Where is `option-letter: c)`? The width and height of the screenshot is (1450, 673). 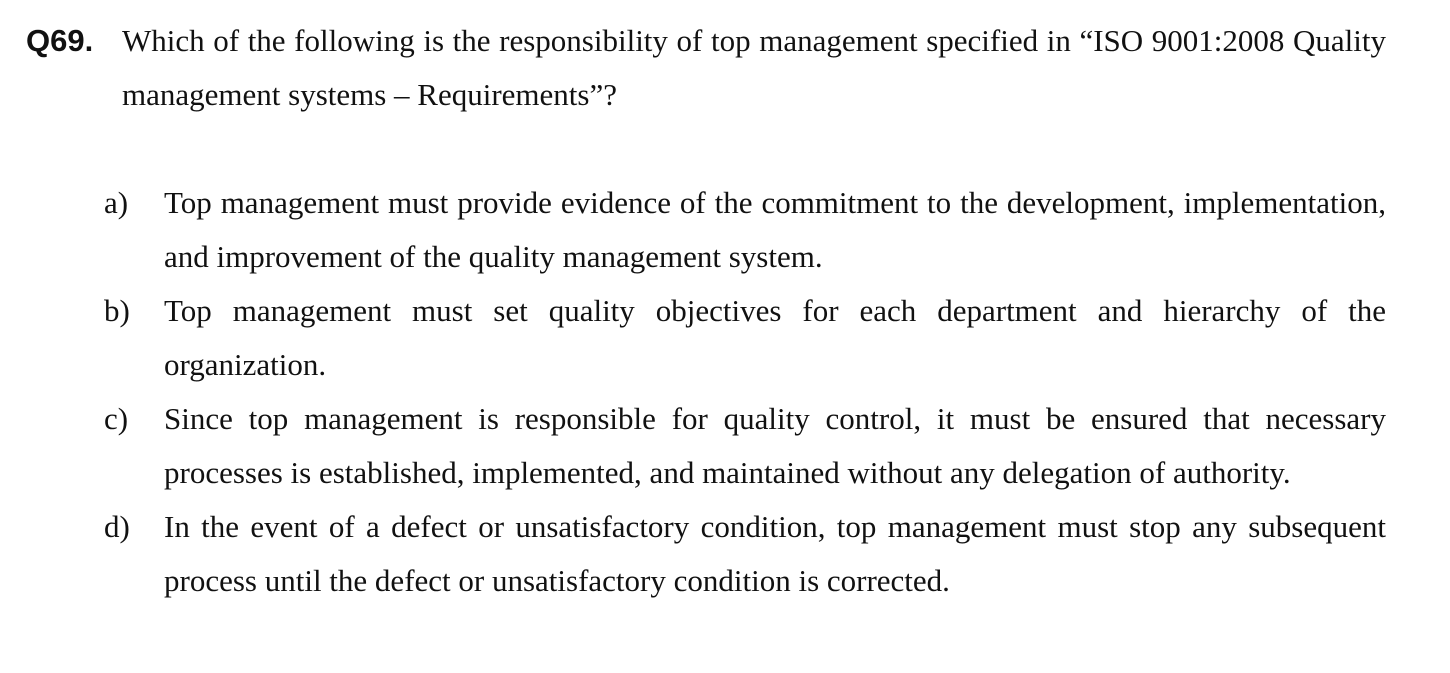
option-letter: c) is located at coordinates (116, 418).